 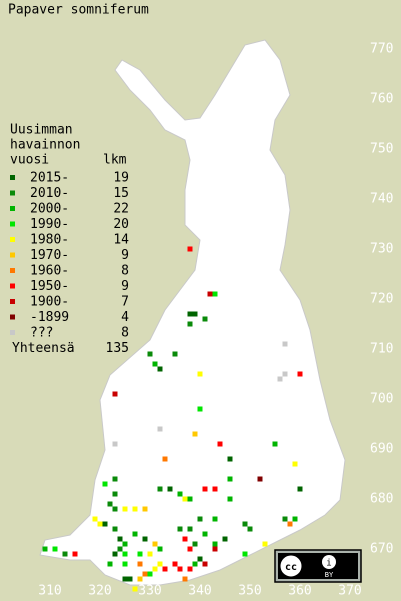 What do you see at coordinates (381, 99) in the screenshot?
I see `y-tick-label: 760` at bounding box center [381, 99].